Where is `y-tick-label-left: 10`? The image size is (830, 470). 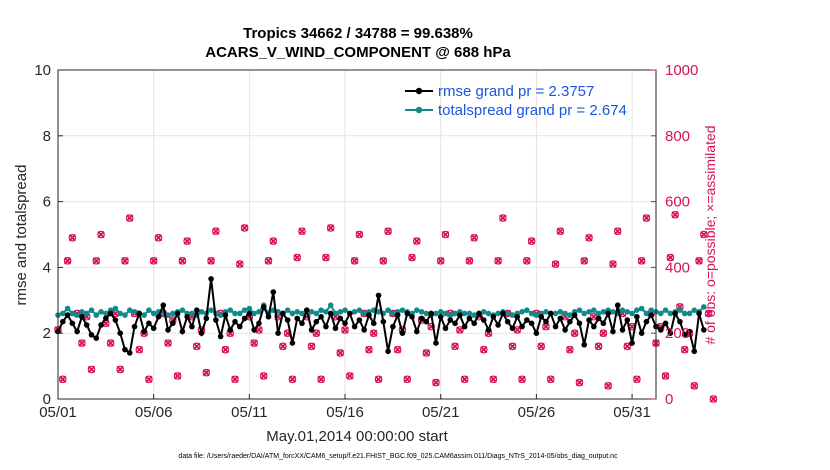 y-tick-label-left: 10 is located at coordinates (42, 70).